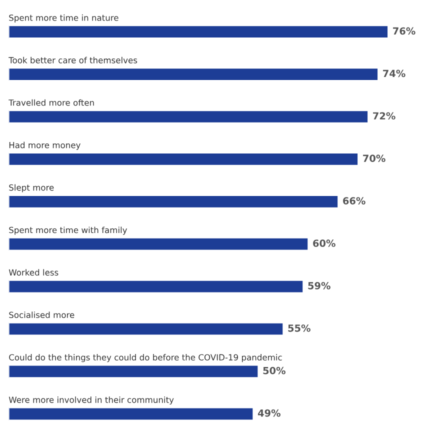 This screenshot has height=433, width=431. I want to click on data-label: 72%, so click(384, 116).